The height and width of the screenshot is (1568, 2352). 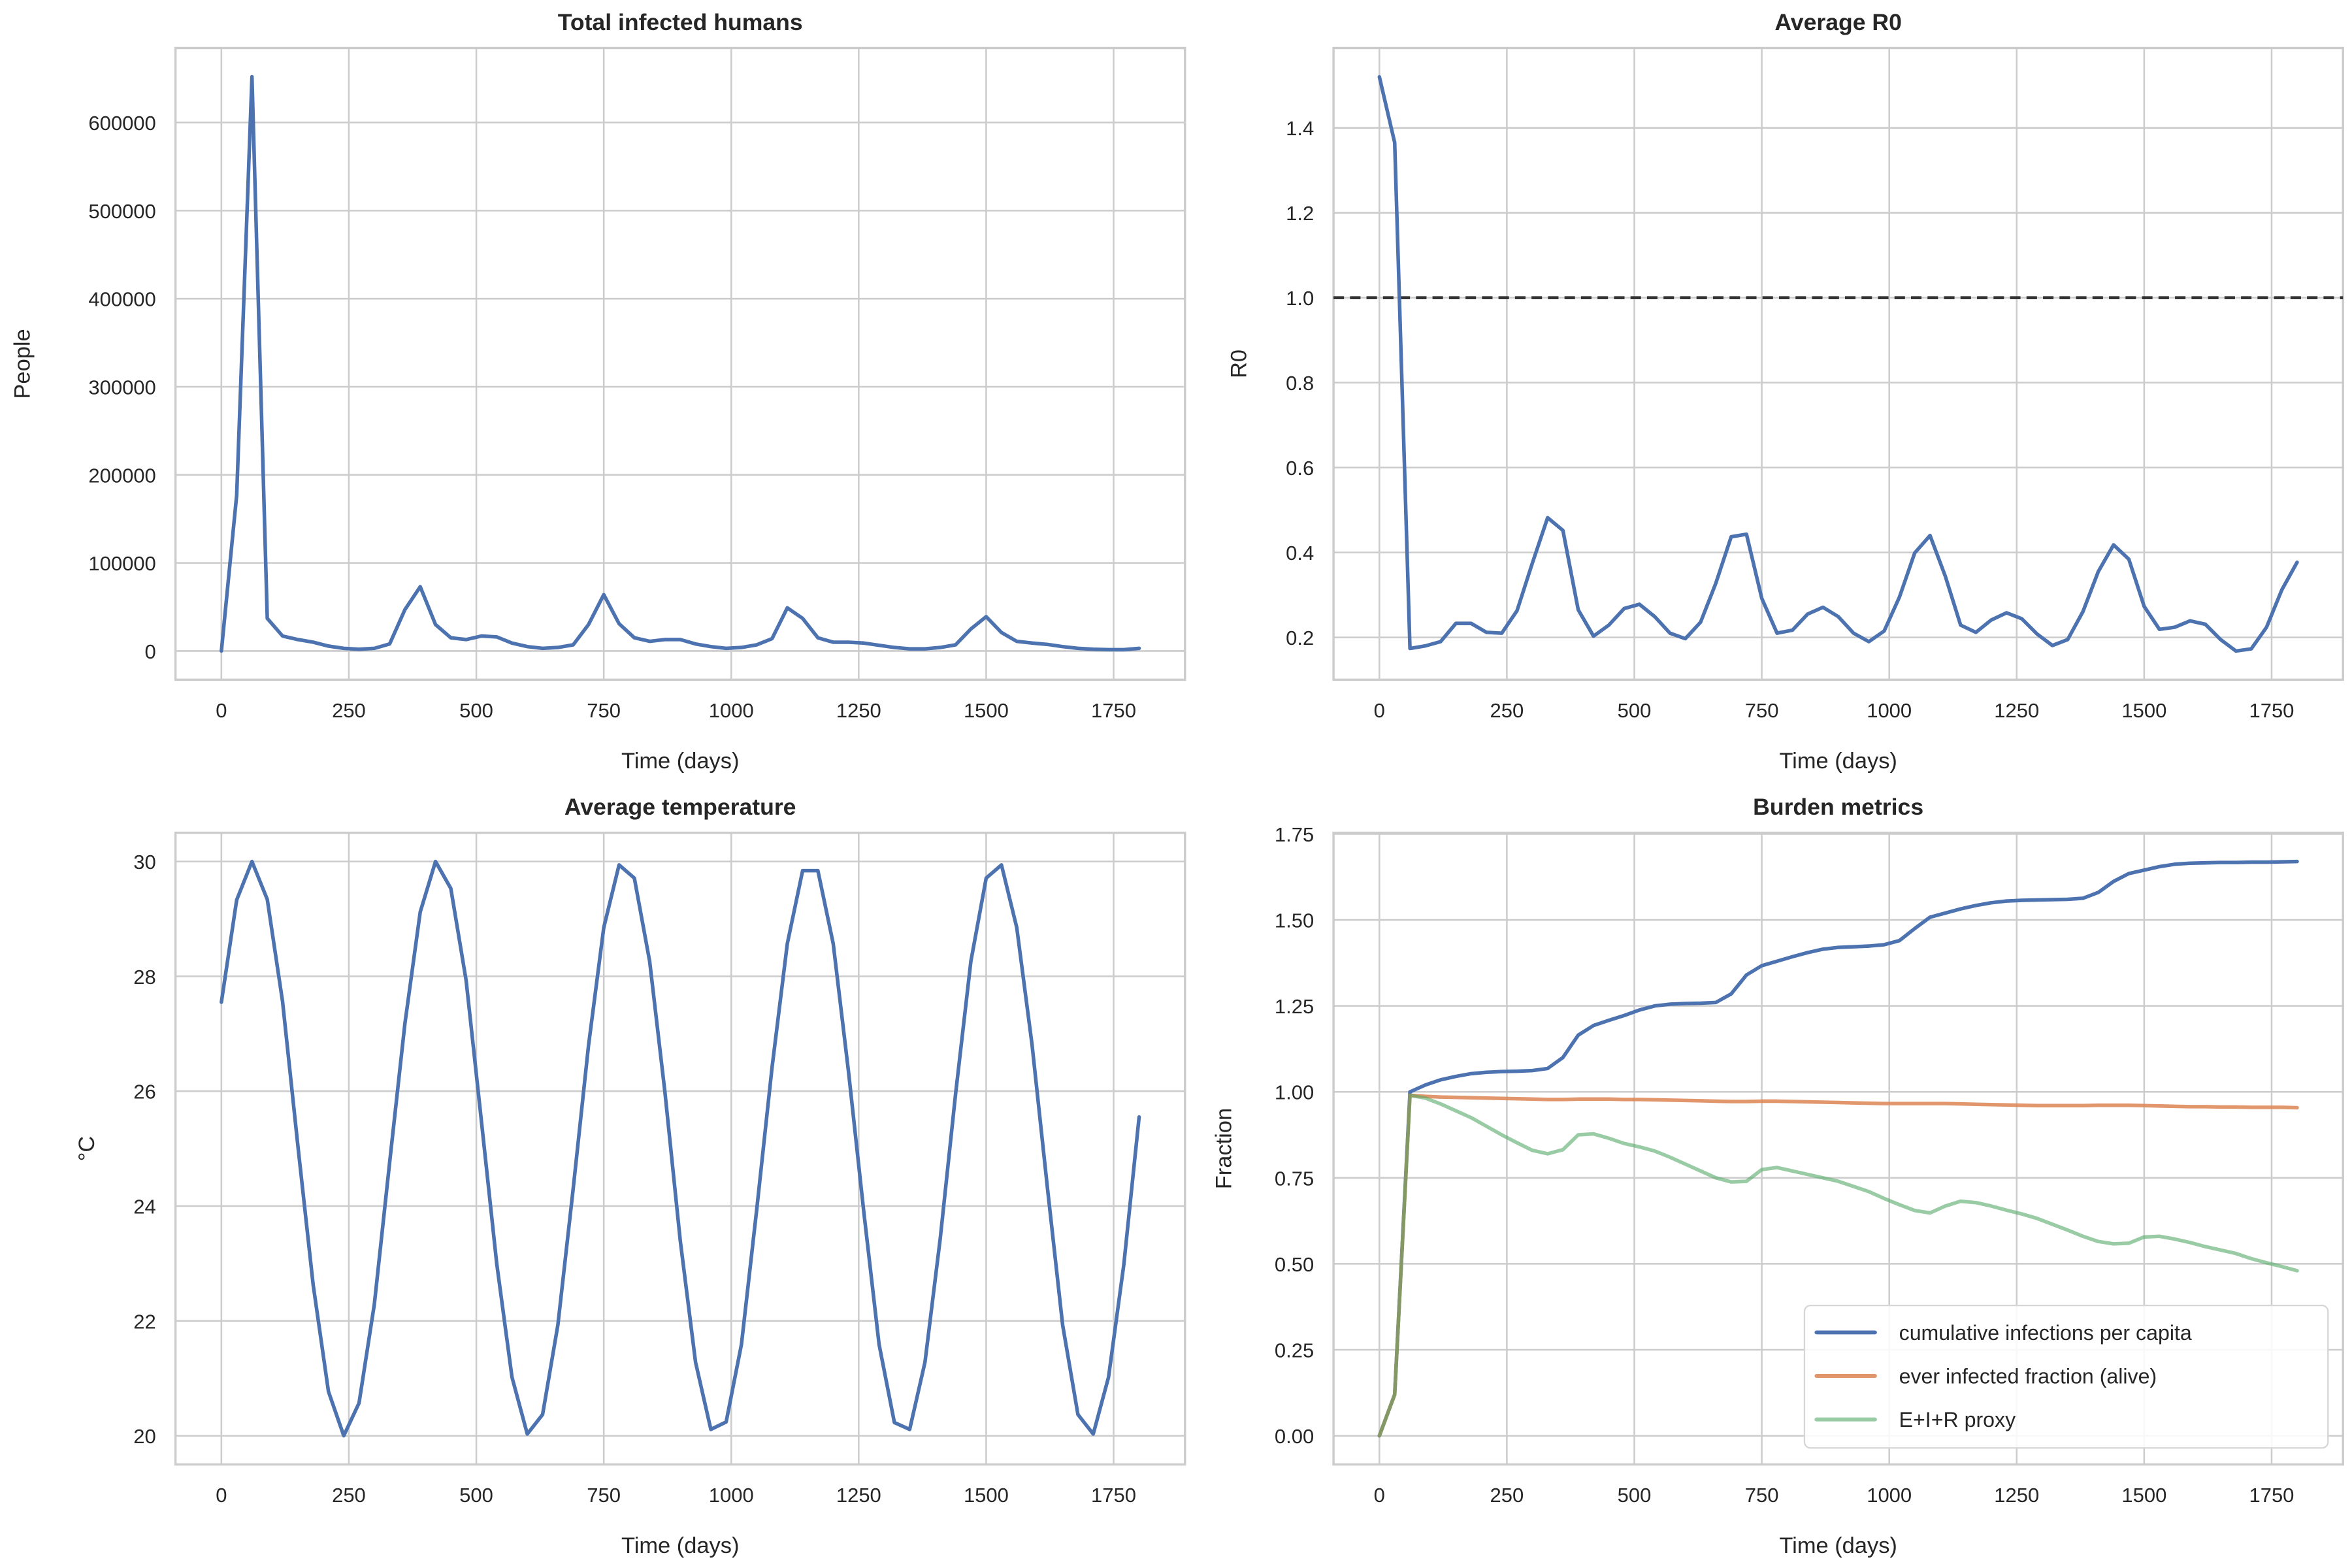 I want to click on y-tick-label: 300000, so click(x=121, y=387).